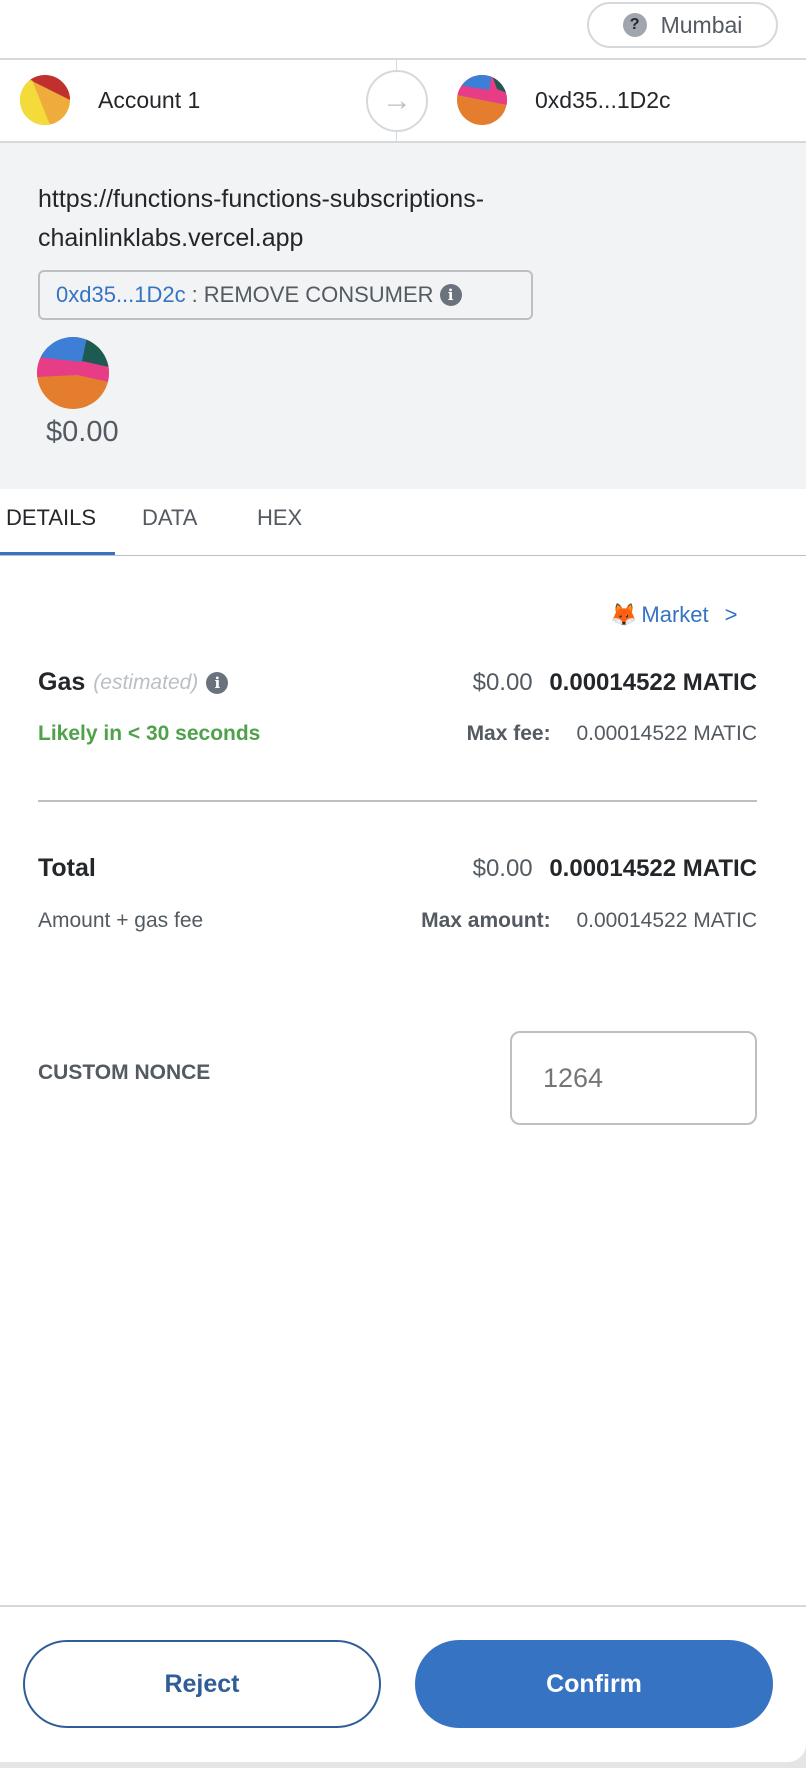  Describe the element at coordinates (731, 614) in the screenshot. I see `chevron-right-icon: >` at that location.